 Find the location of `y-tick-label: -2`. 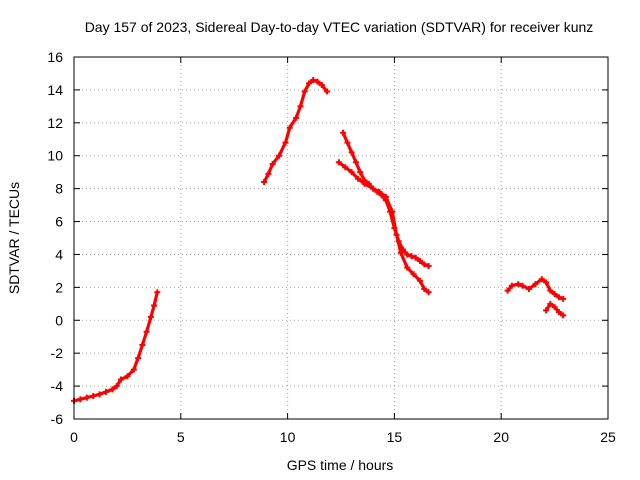

y-tick-label: -2 is located at coordinates (57, 353).